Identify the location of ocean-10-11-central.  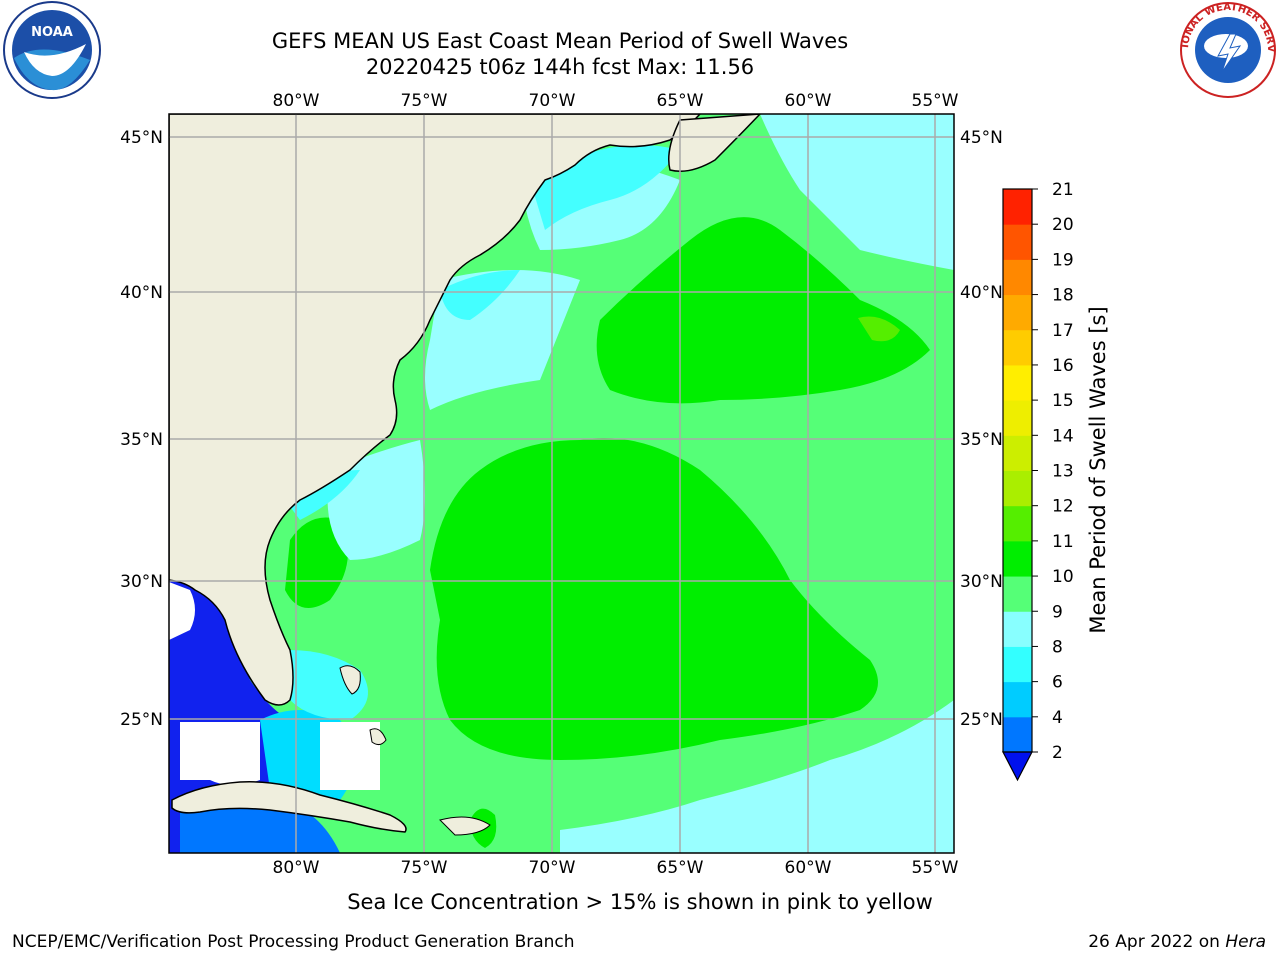
(654, 599).